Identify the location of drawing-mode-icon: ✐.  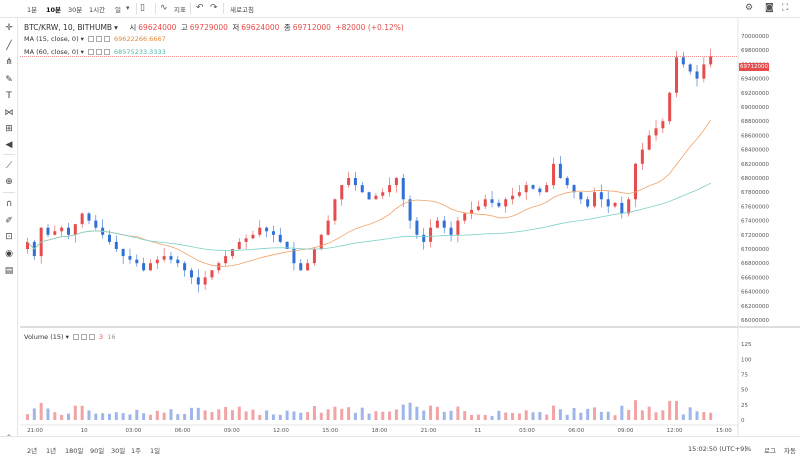
(9, 221).